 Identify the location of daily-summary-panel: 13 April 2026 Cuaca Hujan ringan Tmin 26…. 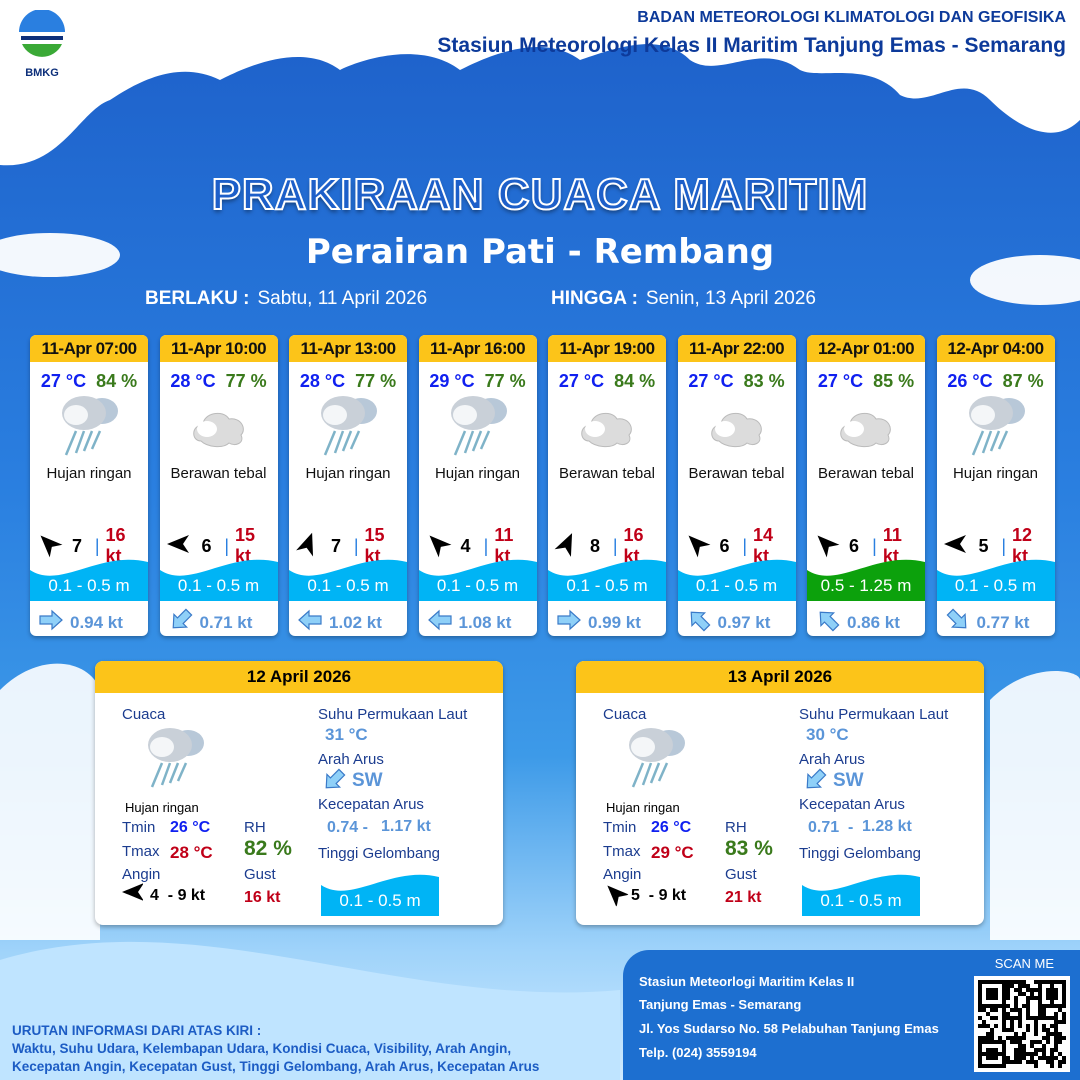
(780, 793).